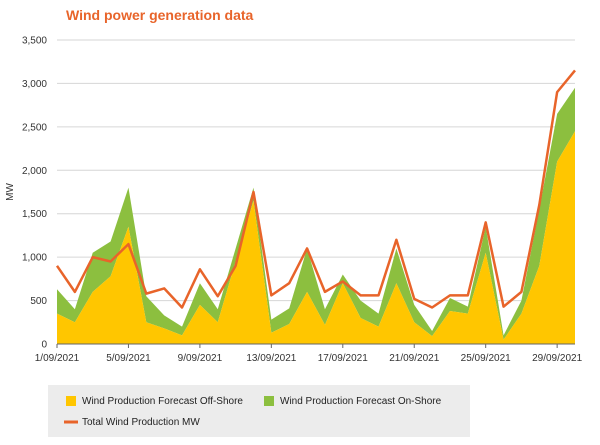 The width and height of the screenshot is (600, 445). Describe the element at coordinates (141, 422) in the screenshot. I see `legend-label: Total Wind Production MW` at that location.